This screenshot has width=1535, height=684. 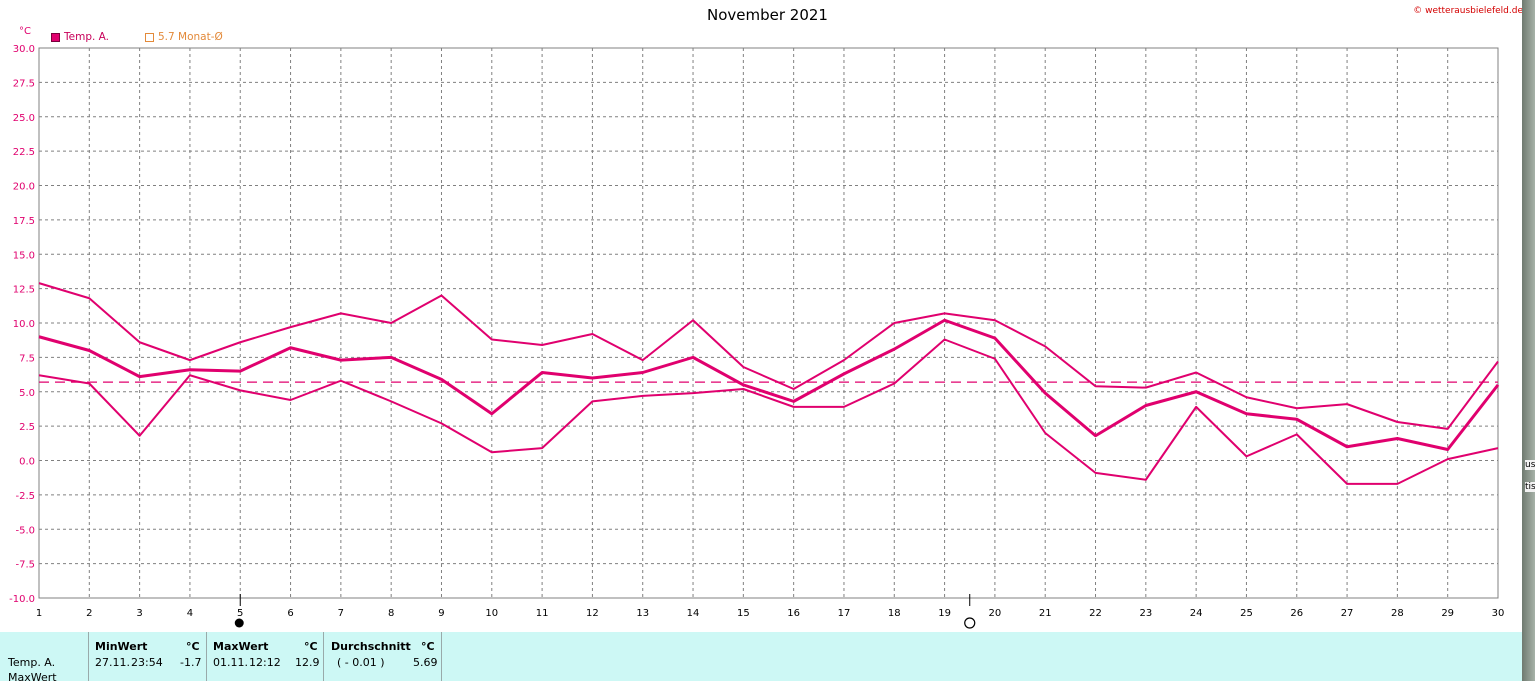 I want to click on x-tick-label: 24, so click(x=1196, y=613).